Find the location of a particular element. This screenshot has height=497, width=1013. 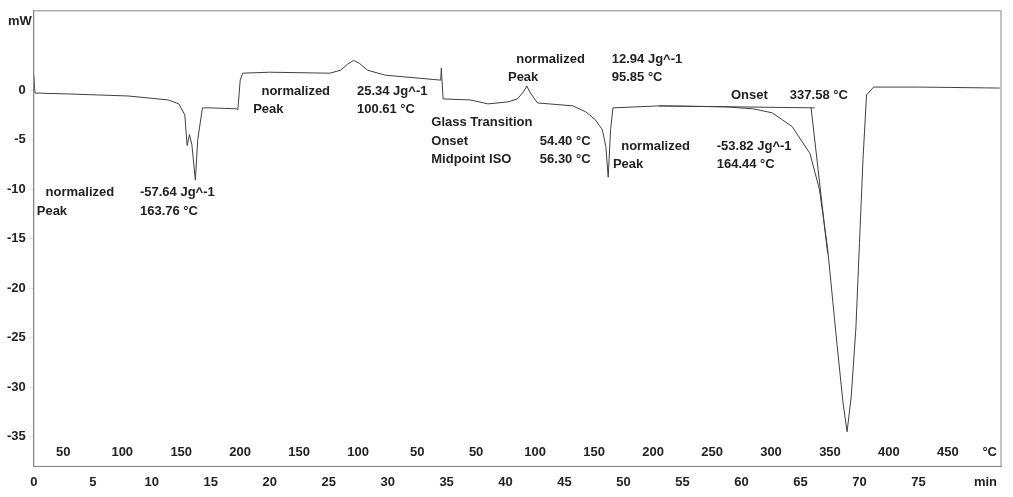

annotation: 400 is located at coordinates (889, 451).